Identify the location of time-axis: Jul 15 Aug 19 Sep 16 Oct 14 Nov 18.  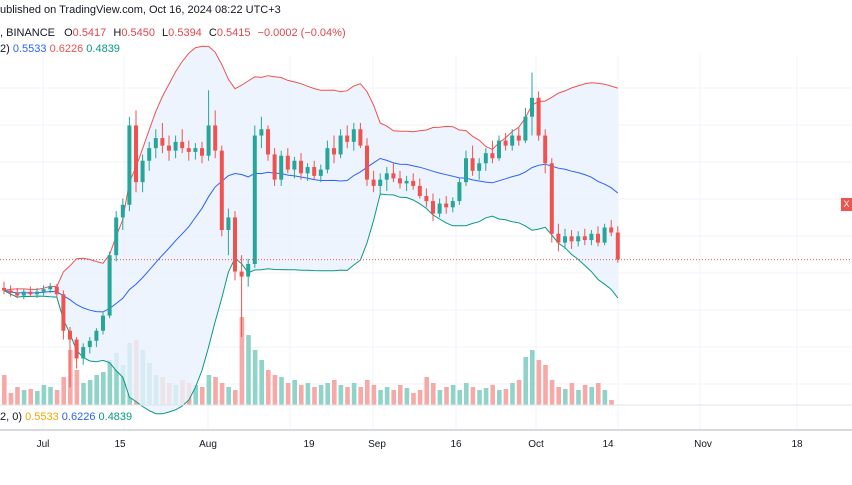
(420, 444).